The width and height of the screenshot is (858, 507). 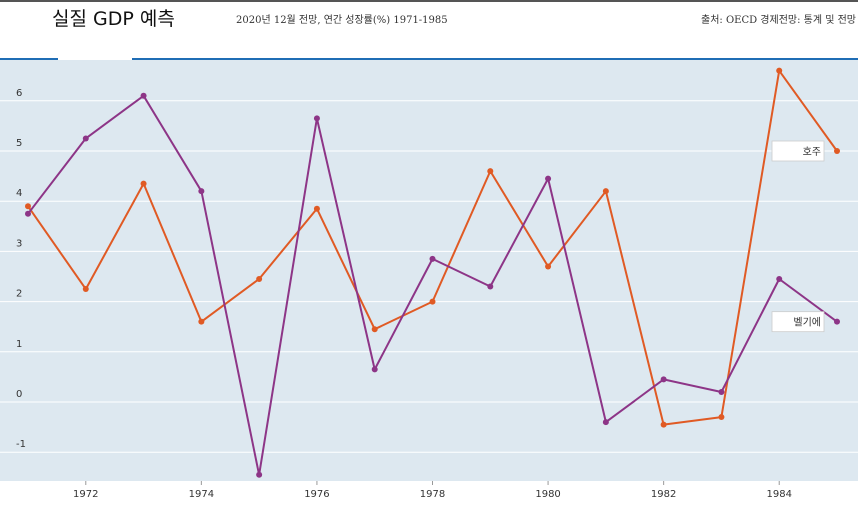 What do you see at coordinates (85, 494) in the screenshot?
I see `x-tick-label: 1972` at bounding box center [85, 494].